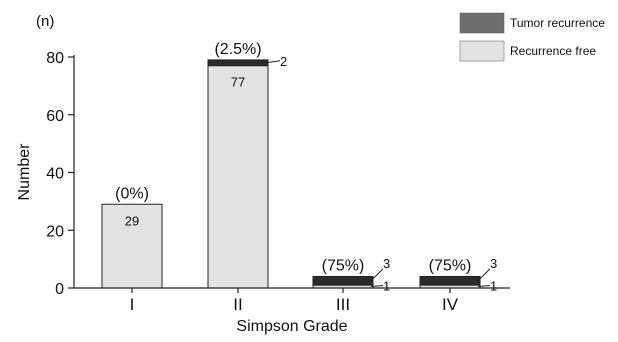  I want to click on value-label-recurrence-free-III: 1, so click(386, 286).